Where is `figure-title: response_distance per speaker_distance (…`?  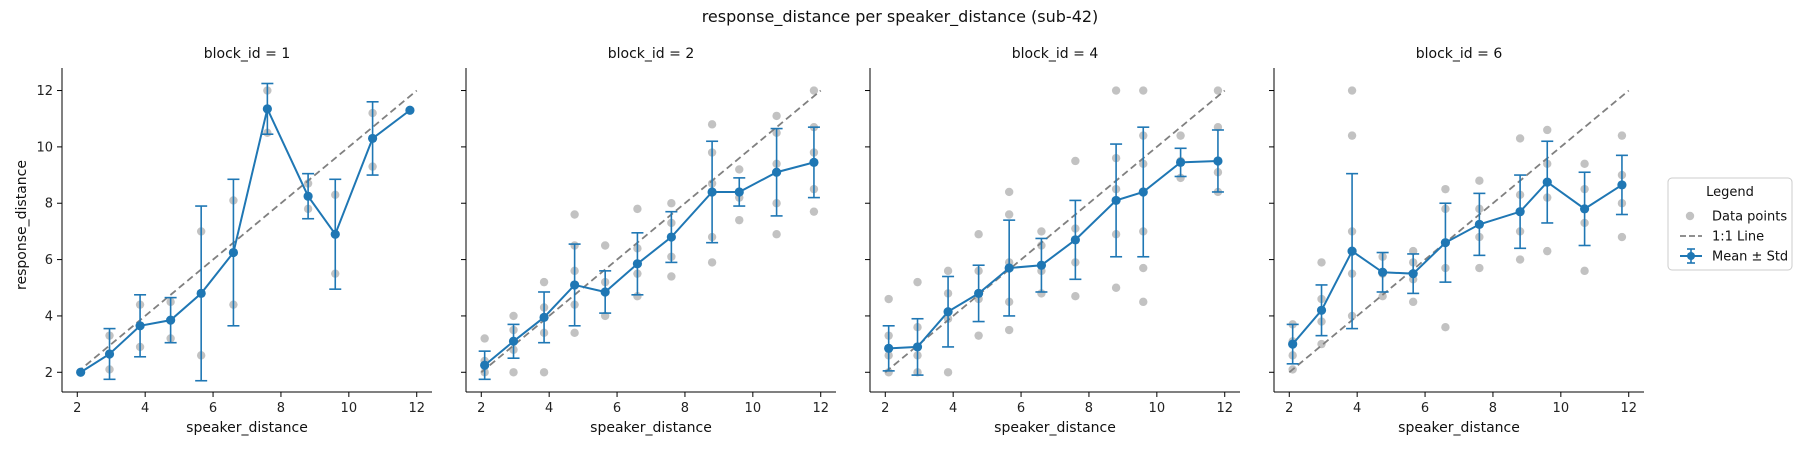 figure-title: response_distance per speaker_distance (… is located at coordinates (900, 17).